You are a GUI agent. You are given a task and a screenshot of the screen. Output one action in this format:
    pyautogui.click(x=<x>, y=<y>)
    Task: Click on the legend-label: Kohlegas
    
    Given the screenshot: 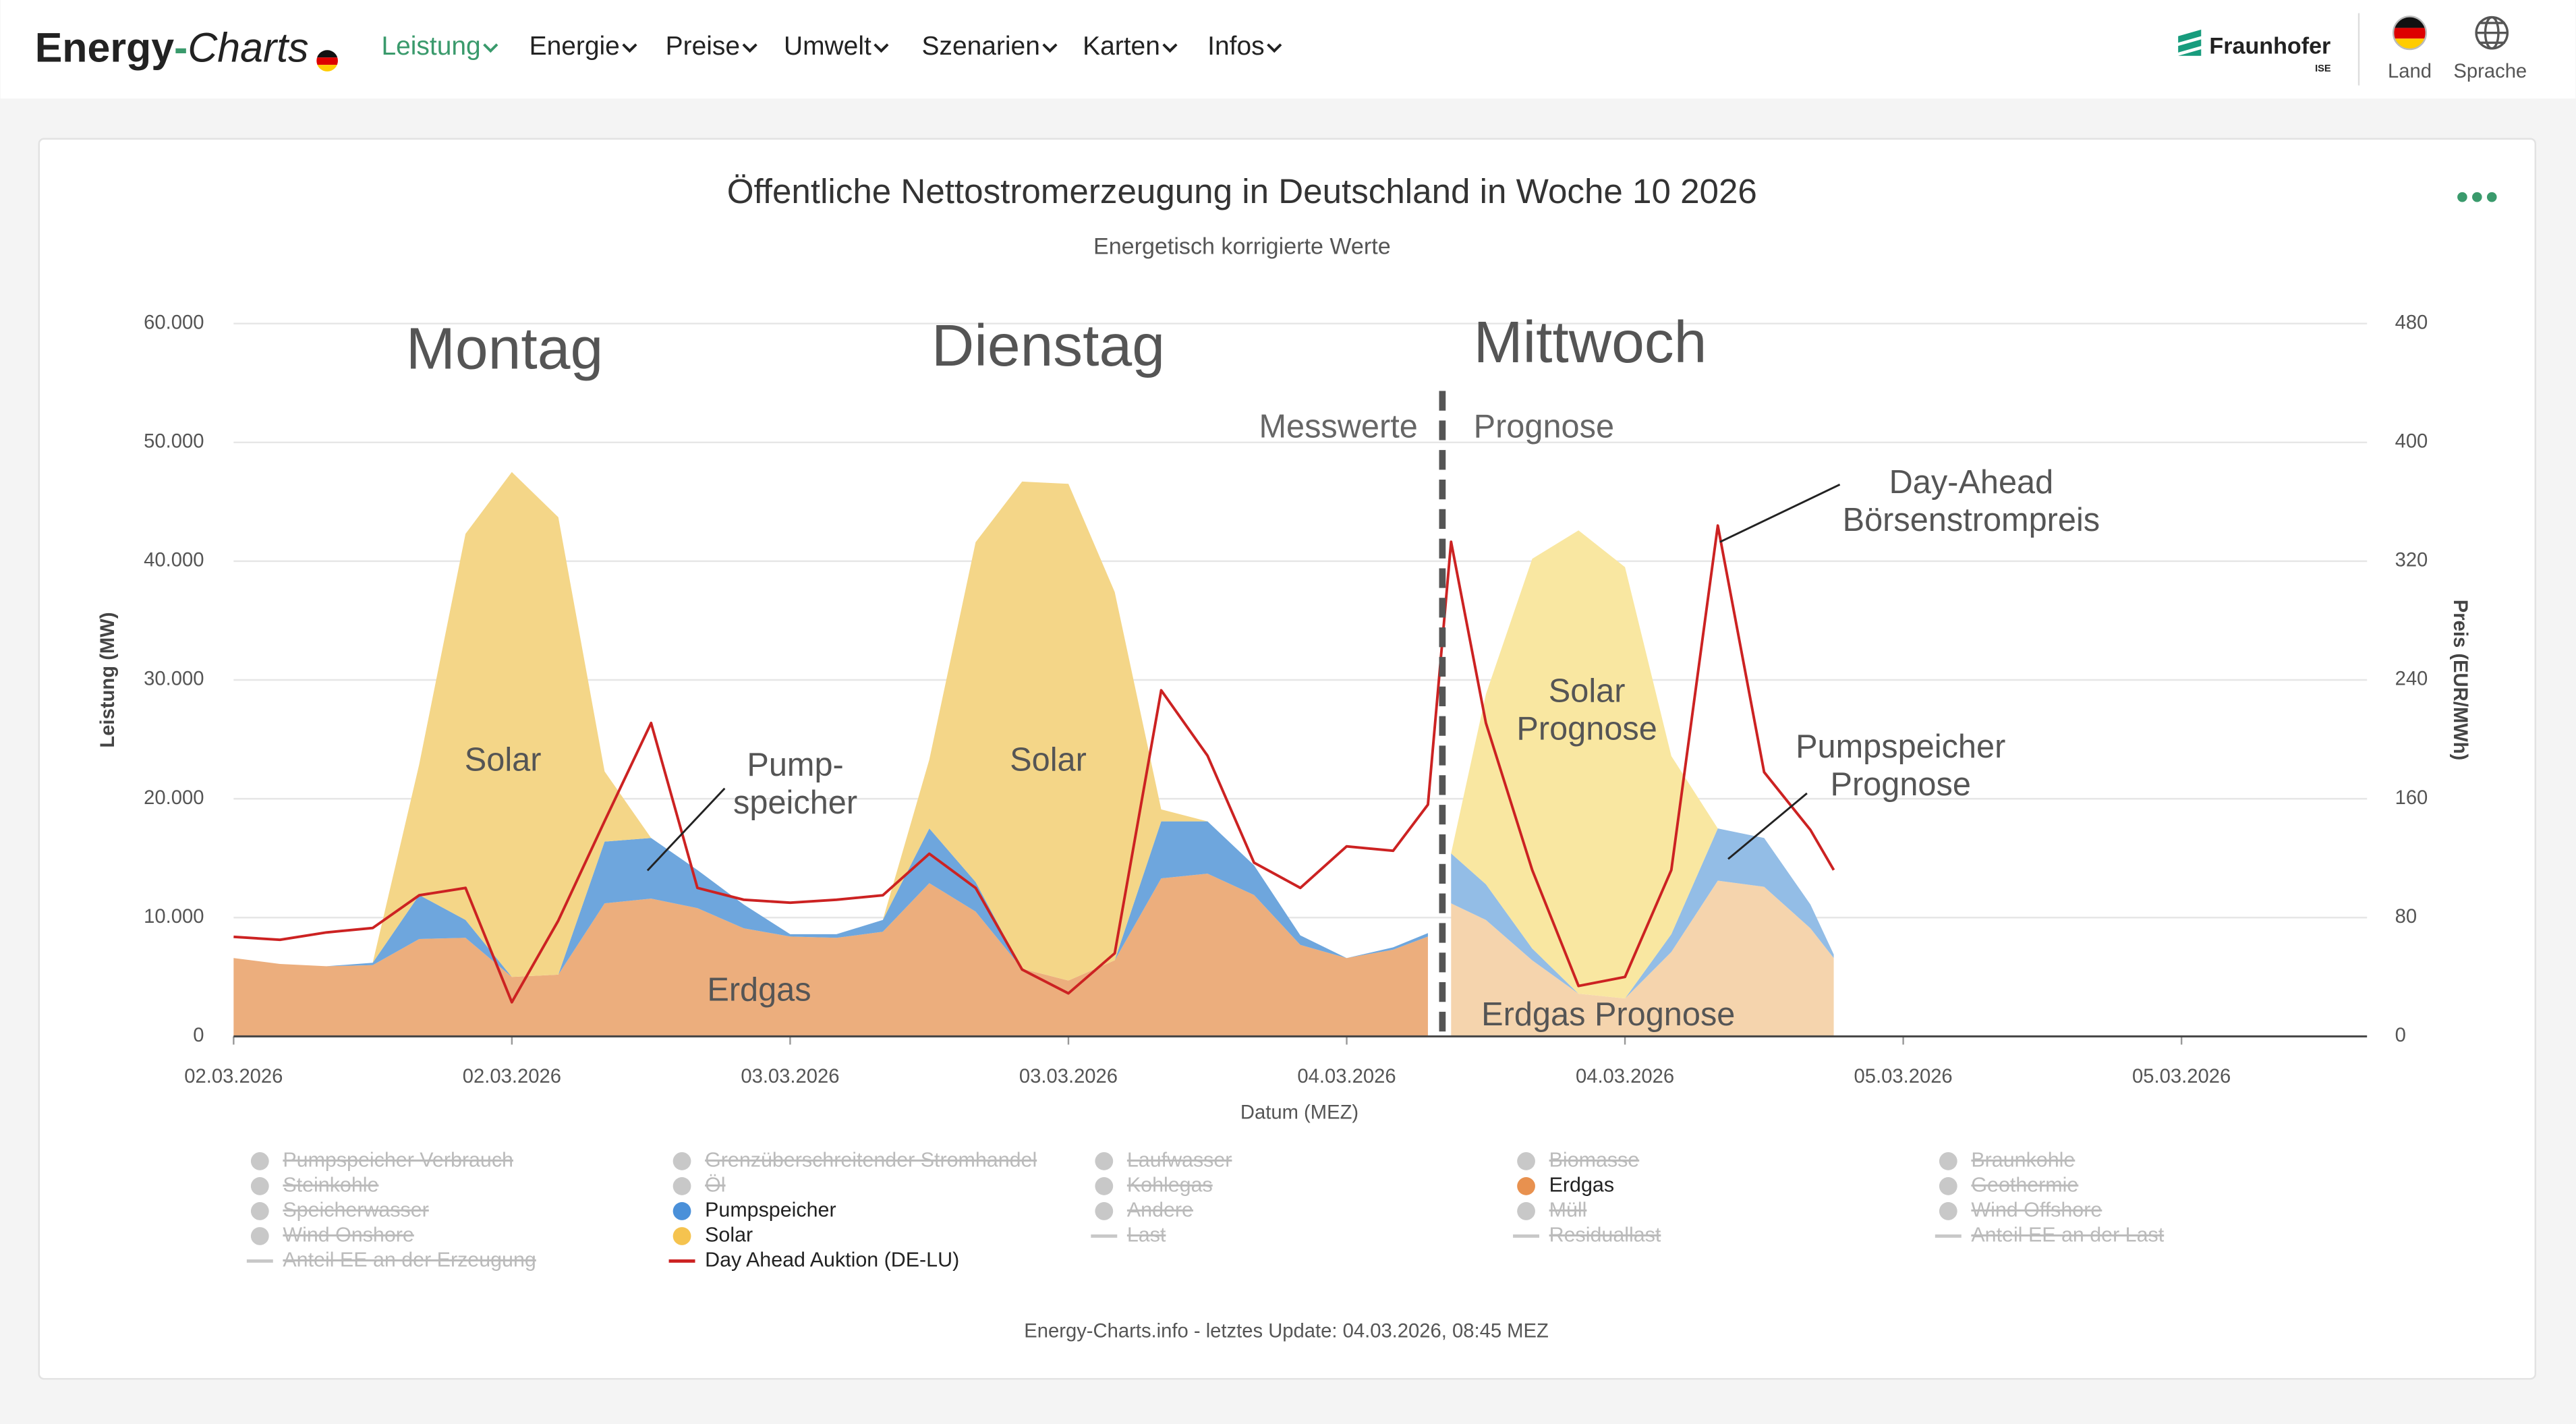 What is the action you would take?
    pyautogui.click(x=1170, y=1184)
    